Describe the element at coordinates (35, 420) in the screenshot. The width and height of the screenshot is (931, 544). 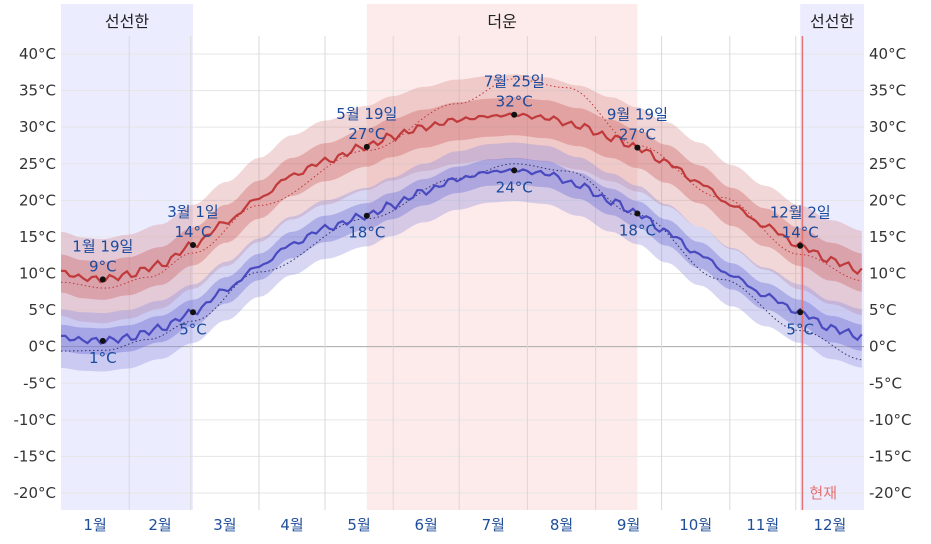
I see `y-tick-label-left: -10°C` at that location.